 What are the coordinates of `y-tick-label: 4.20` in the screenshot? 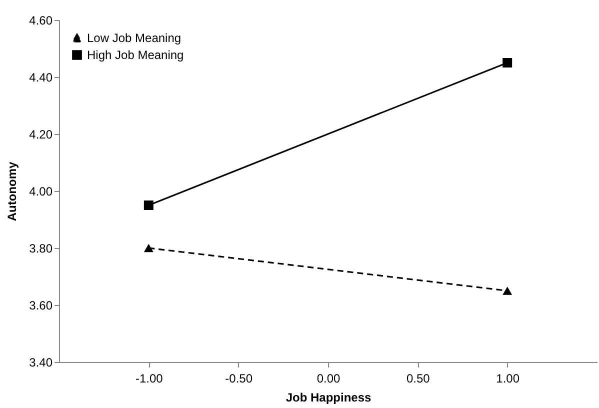 It's located at (41, 135).